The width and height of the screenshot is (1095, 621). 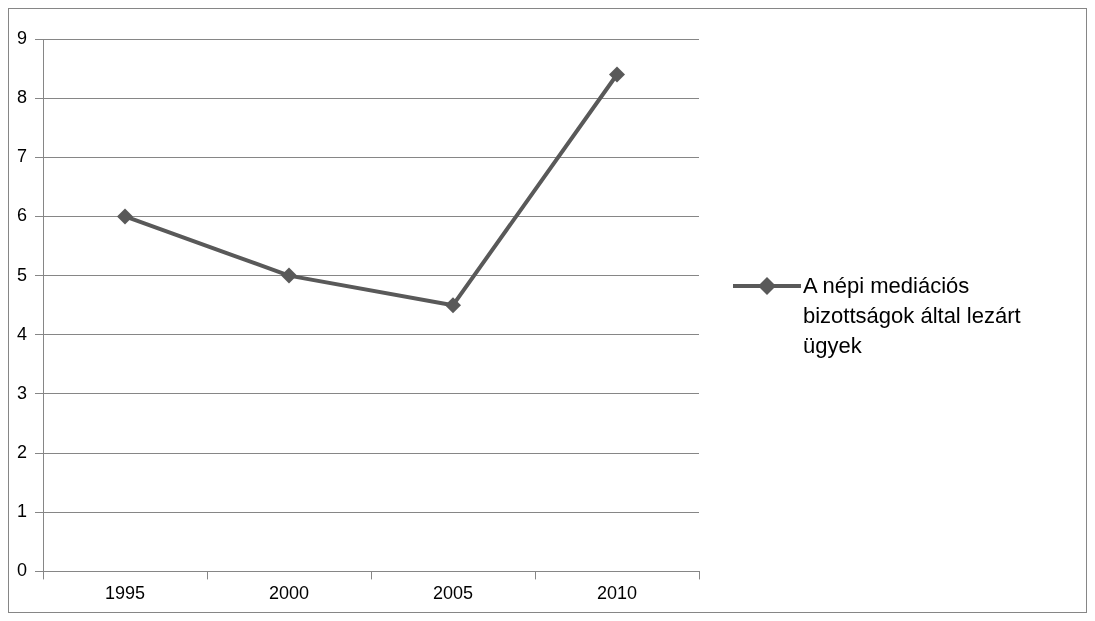 I want to click on y-tick-label: 6, so click(x=22, y=215).